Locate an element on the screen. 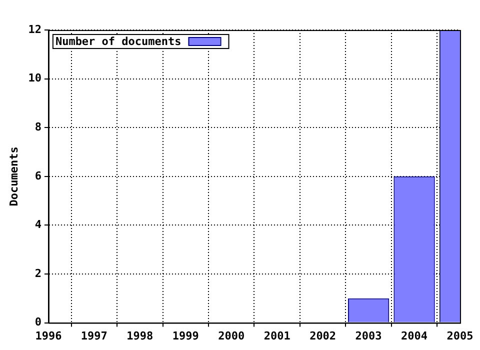 This screenshot has height=350, width=480. y-tick-label: 2 is located at coordinates (38, 273).